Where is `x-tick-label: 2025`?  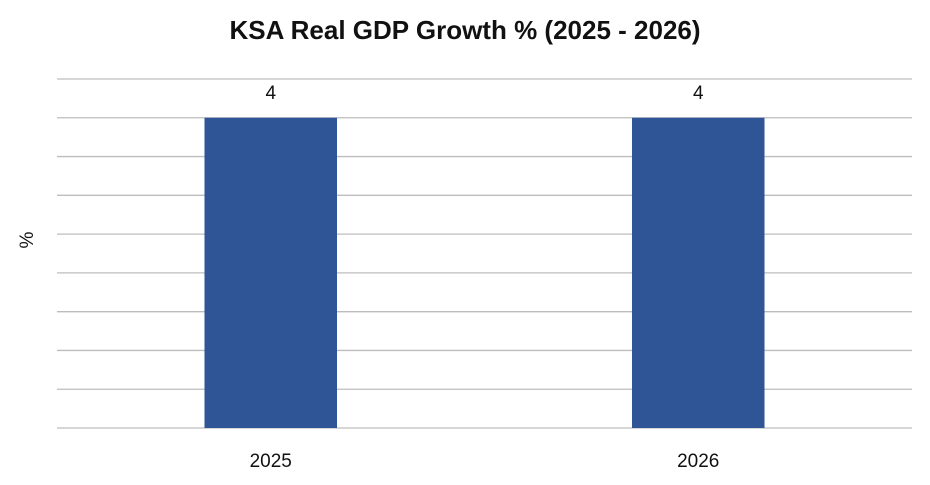
x-tick-label: 2025 is located at coordinates (271, 461).